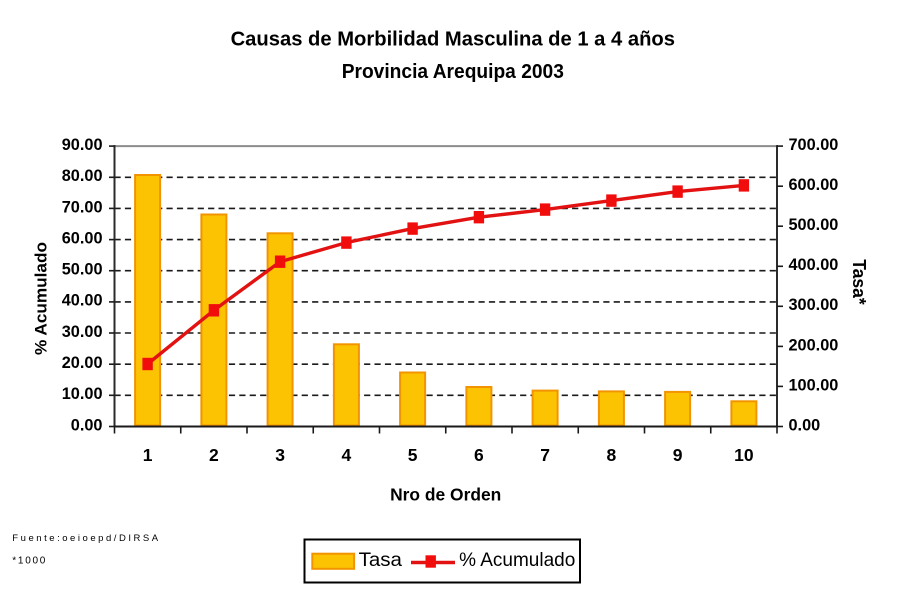 This screenshot has width=900, height=605. What do you see at coordinates (814, 145) in the screenshot?
I see `svg-text: 700.00` at bounding box center [814, 145].